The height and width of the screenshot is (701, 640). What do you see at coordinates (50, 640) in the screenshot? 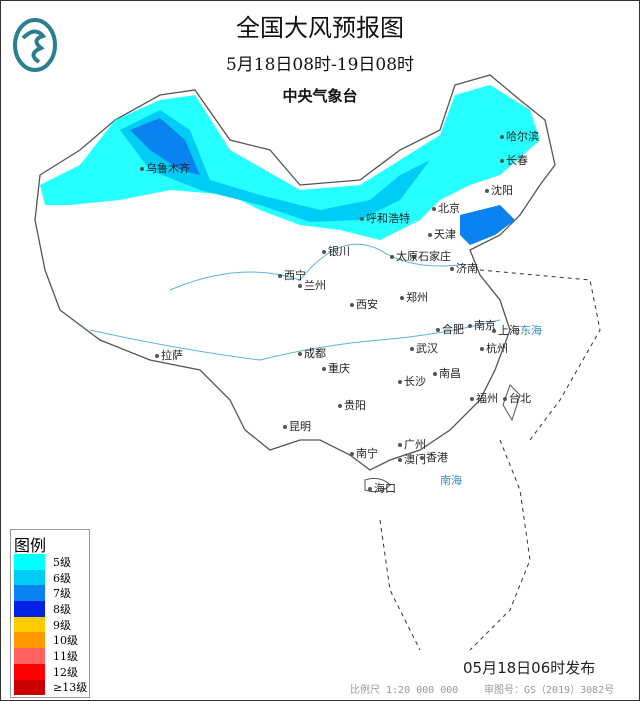
I see `legend-item: 10级` at bounding box center [50, 640].